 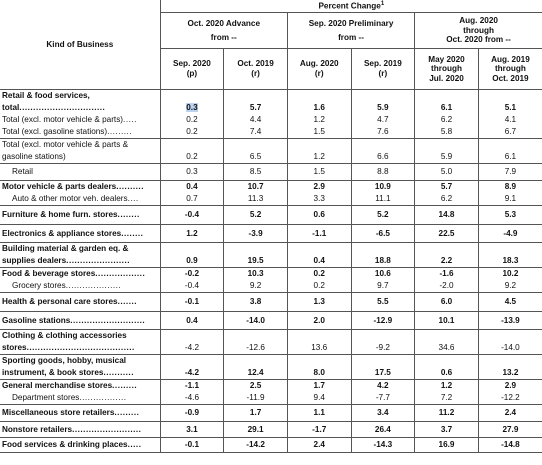 What do you see at coordinates (446, 302) in the screenshot?
I see `col-may-jul-2020-value: 6.0` at bounding box center [446, 302].